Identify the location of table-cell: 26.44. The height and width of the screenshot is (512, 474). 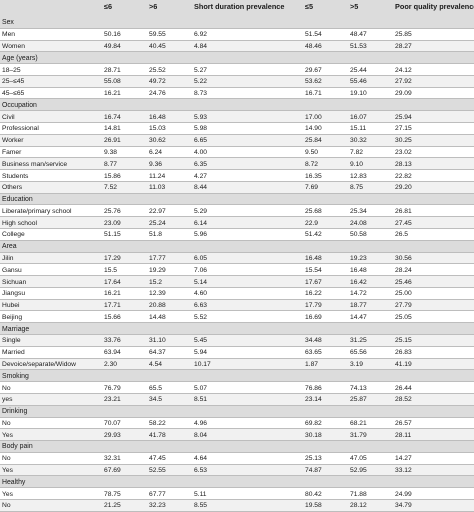
(403, 388).